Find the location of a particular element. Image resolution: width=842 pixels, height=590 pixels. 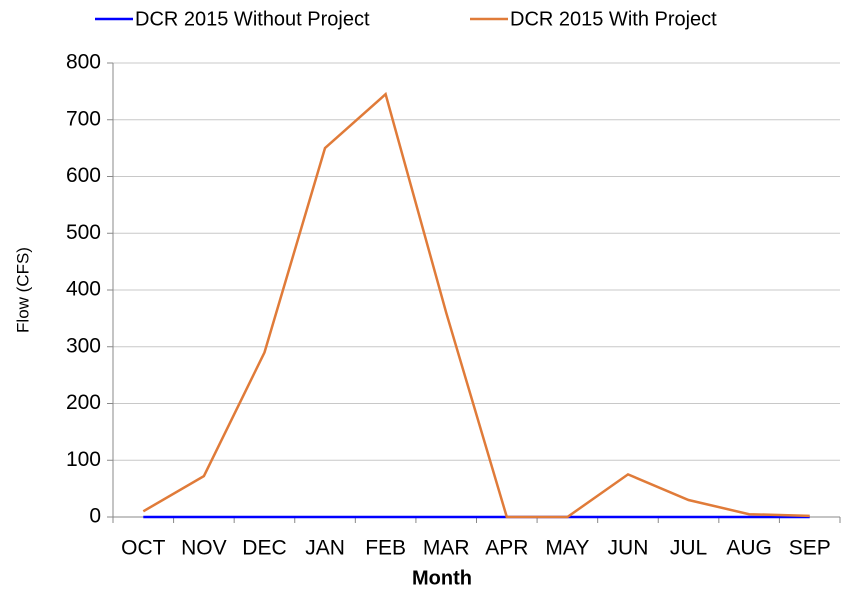

x-tick-label: DEC is located at coordinates (264, 548).